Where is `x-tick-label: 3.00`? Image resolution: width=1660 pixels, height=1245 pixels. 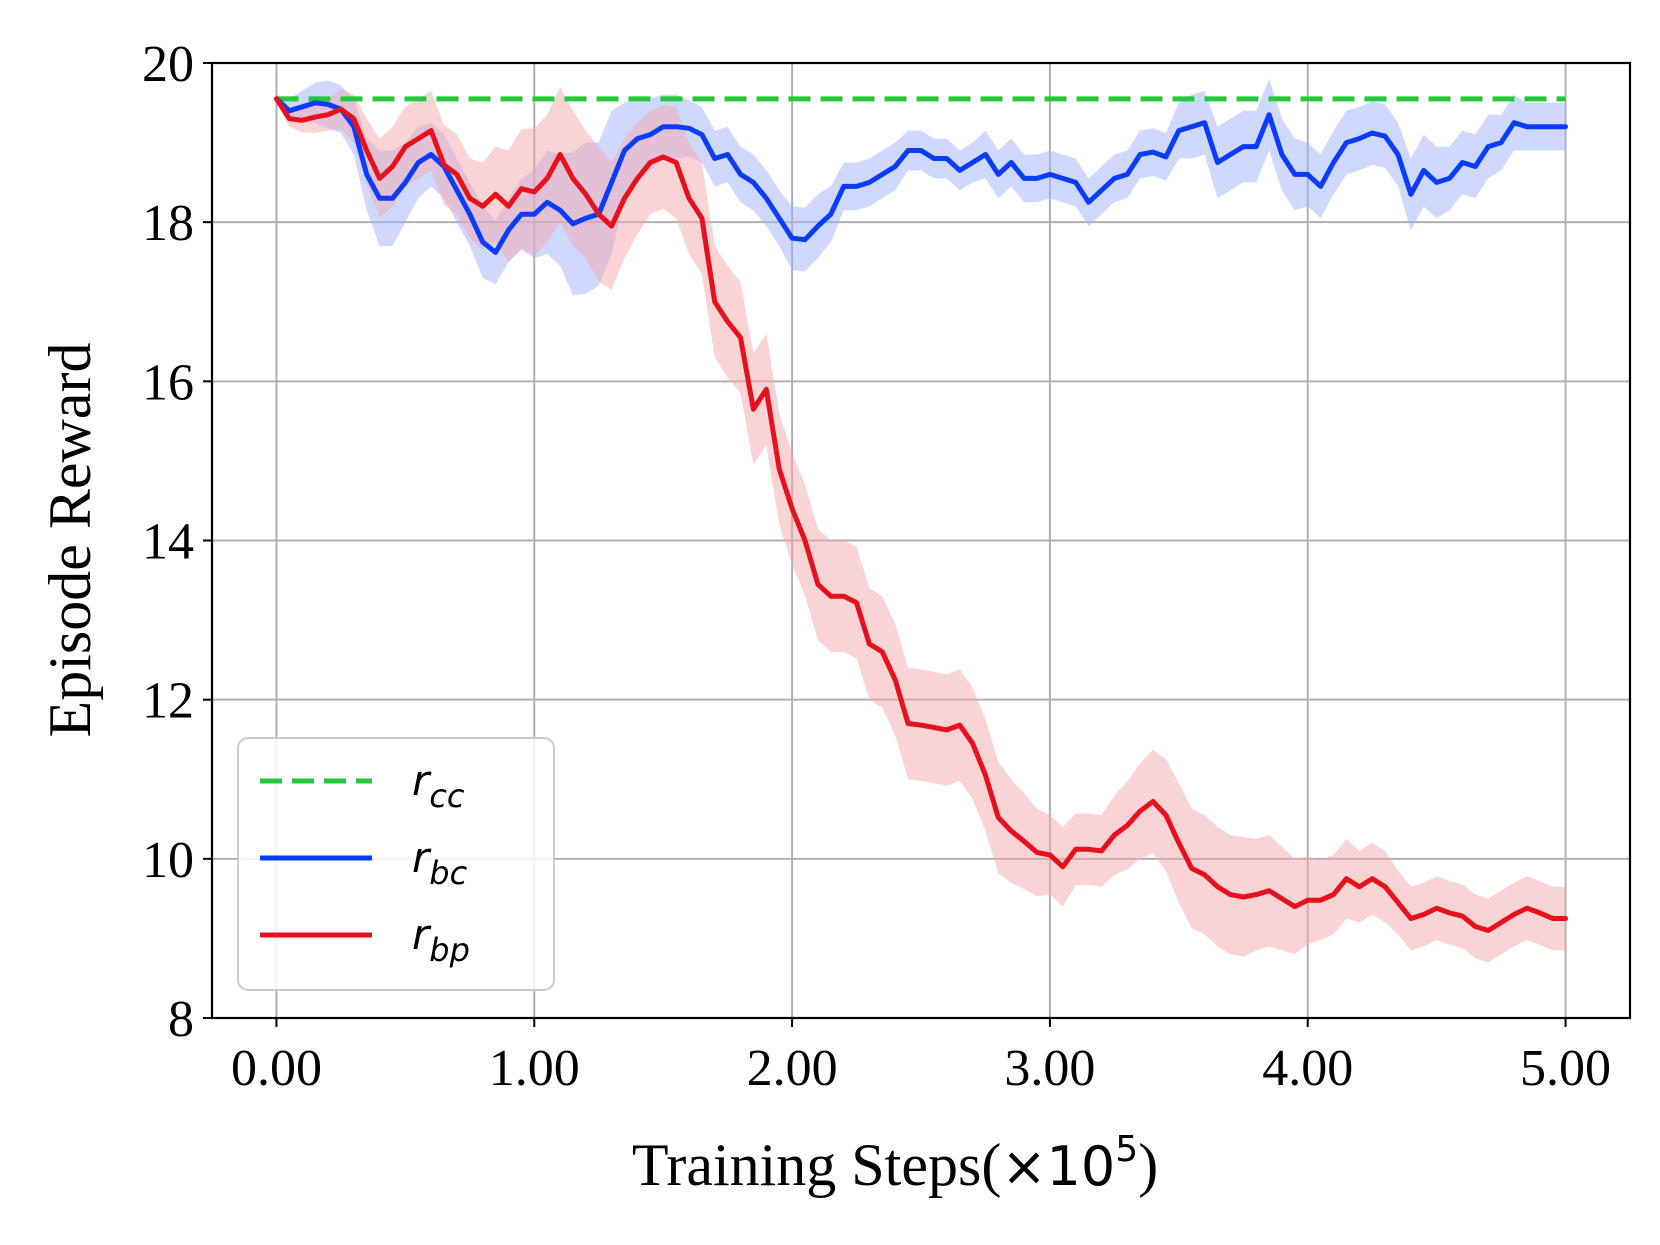
x-tick-label: 3.00 is located at coordinates (1049, 1068).